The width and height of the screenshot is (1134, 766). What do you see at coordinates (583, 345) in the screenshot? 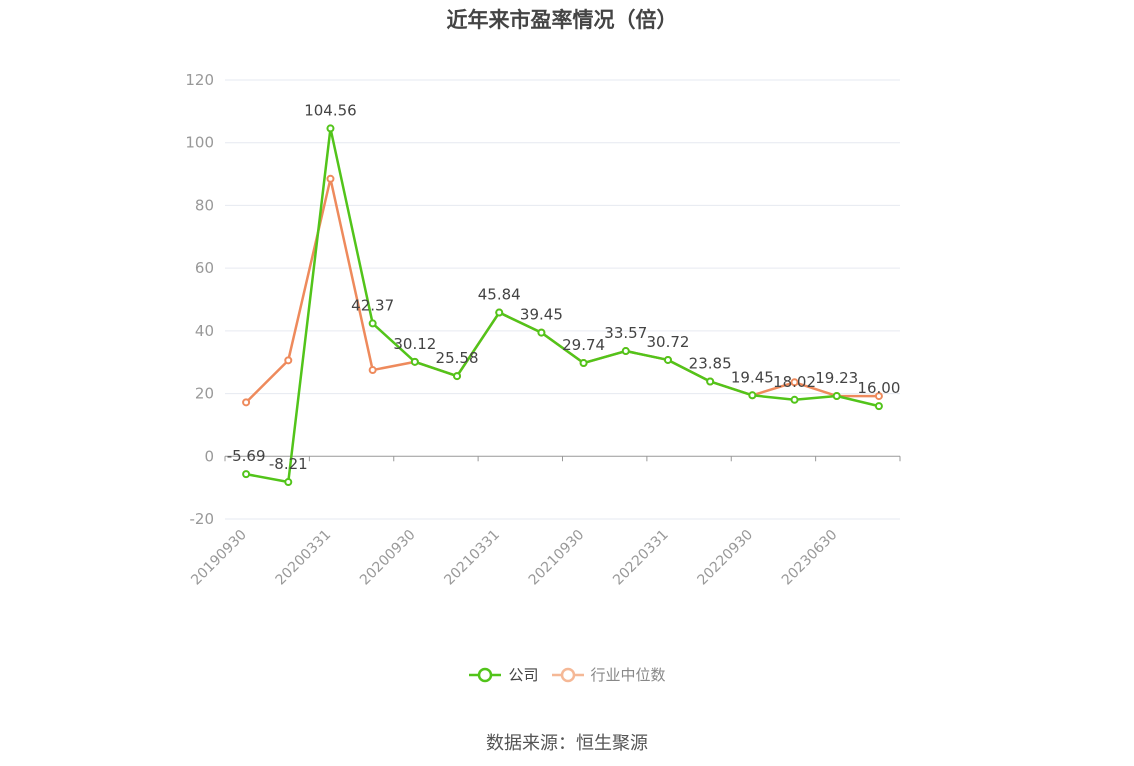
I see `data-label: 29.74` at bounding box center [583, 345].